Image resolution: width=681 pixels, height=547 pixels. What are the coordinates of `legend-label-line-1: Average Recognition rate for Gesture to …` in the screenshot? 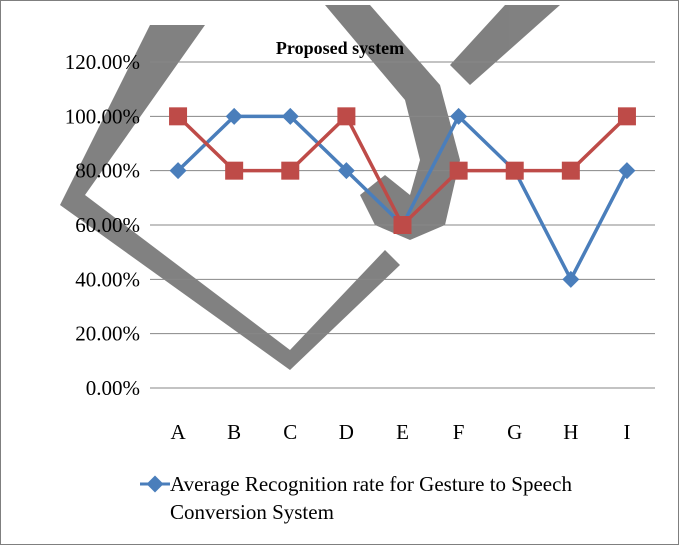 It's located at (371, 484).